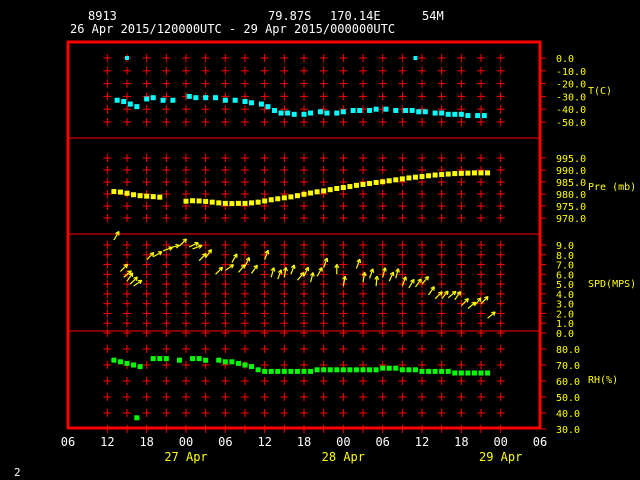 The image size is (640, 480). Describe the element at coordinates (300, 87) in the screenshot. I see `temperature-series` at that location.